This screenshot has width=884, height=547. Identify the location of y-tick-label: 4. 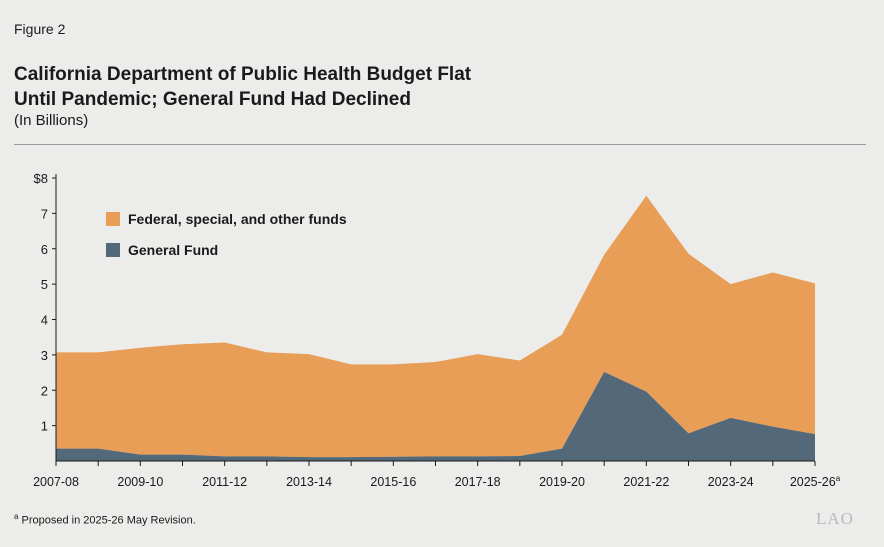
(44, 320).